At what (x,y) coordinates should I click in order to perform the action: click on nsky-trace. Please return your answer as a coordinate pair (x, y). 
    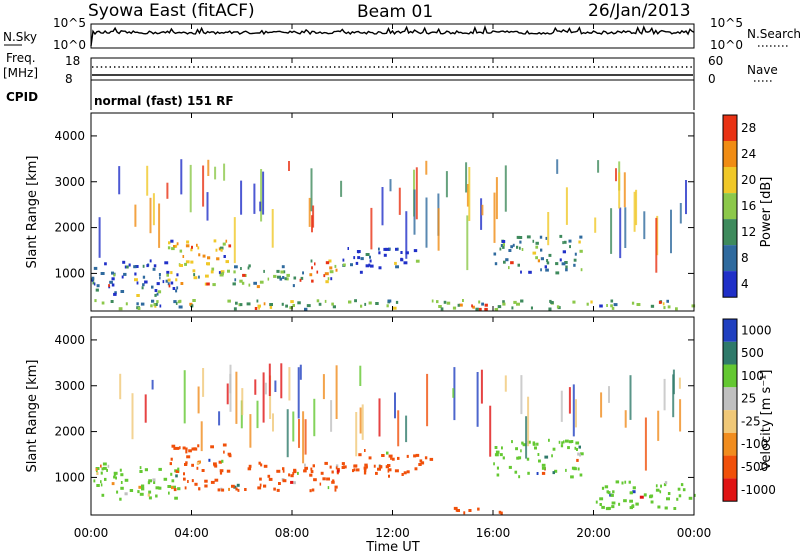
    Looking at the image, I should click on (392, 35).